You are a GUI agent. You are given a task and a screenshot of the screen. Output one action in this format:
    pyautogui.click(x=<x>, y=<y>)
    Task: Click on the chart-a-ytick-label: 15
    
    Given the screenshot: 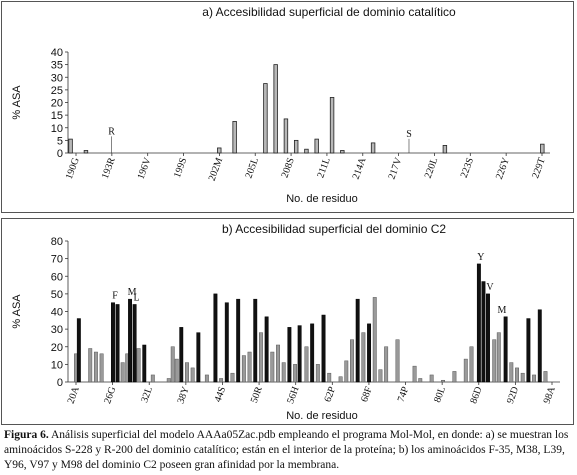 What is the action you would take?
    pyautogui.click(x=57, y=116)
    